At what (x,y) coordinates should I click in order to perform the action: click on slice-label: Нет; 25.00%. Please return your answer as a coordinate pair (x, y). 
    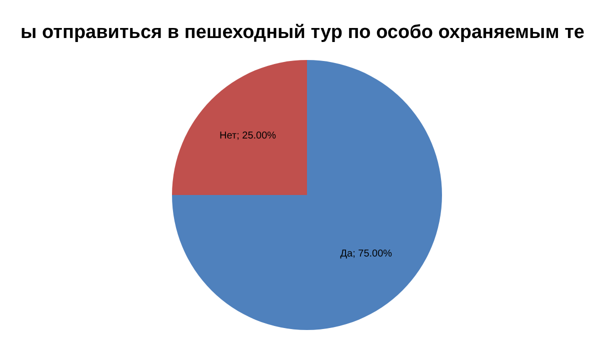
    Looking at the image, I should click on (248, 136).